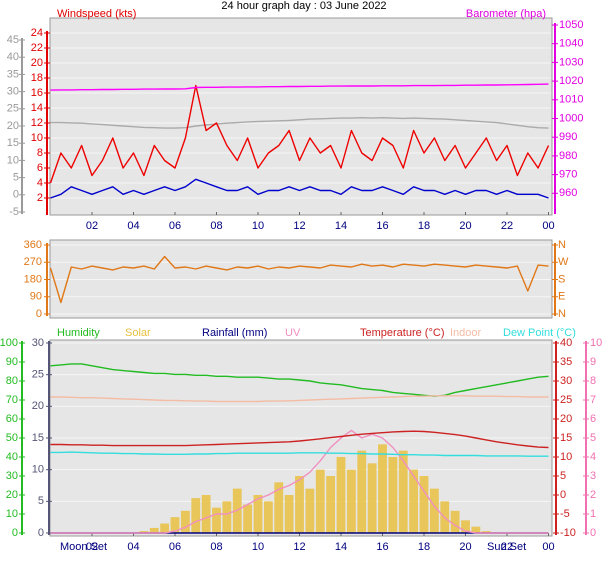 The width and height of the screenshot is (608, 561). I want to click on y-tick-label: 1030, so click(571, 62).